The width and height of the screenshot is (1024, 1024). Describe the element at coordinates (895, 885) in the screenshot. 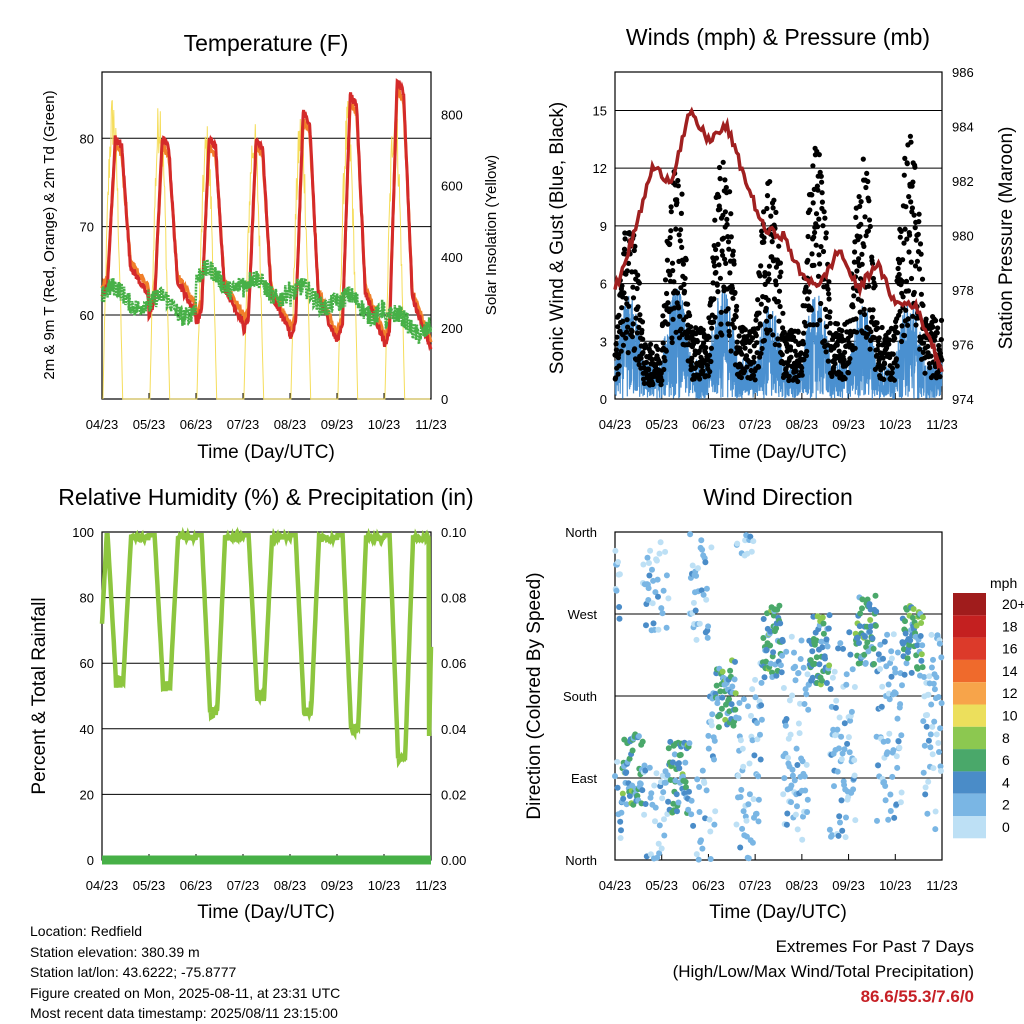

I see `direction-xtick-label: 10/23` at that location.